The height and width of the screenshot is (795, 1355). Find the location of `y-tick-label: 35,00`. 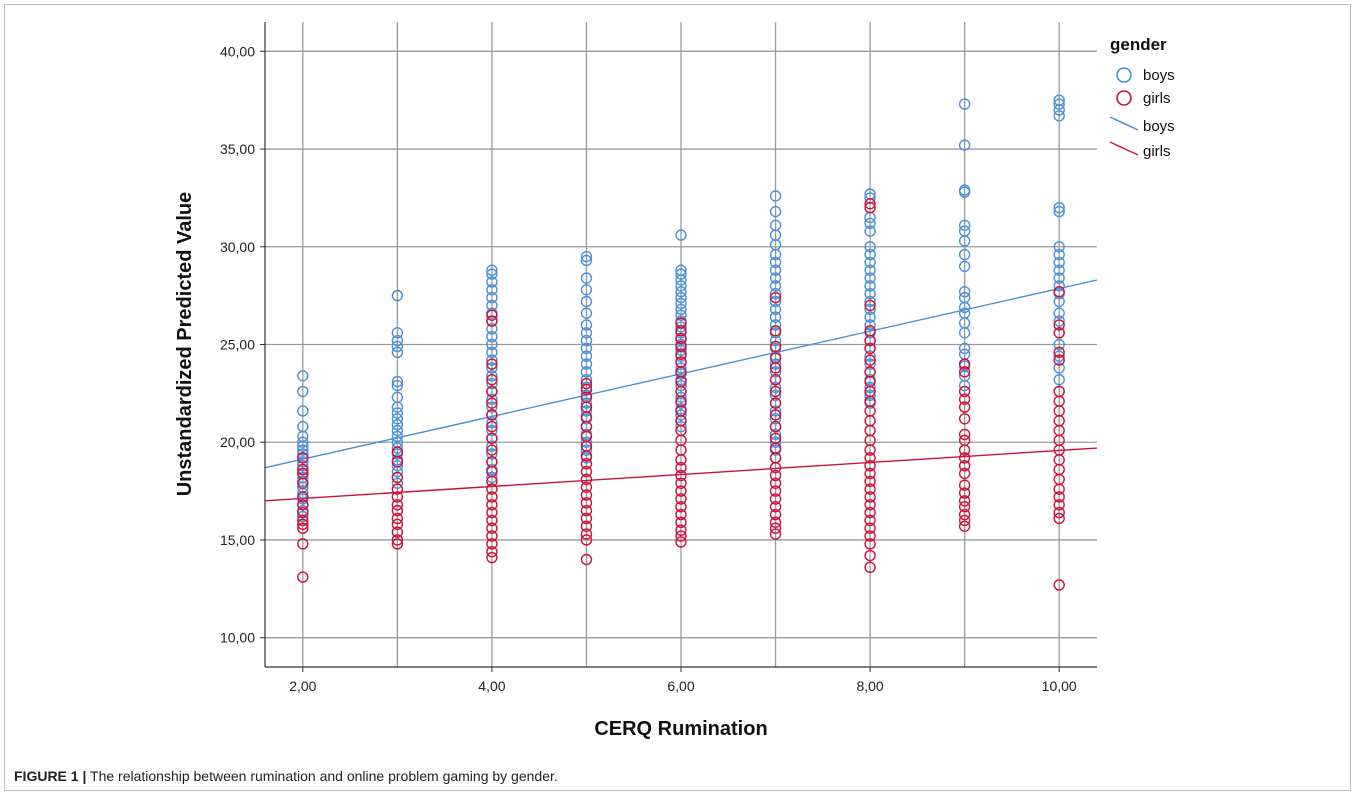

y-tick-label: 35,00 is located at coordinates (237, 149).